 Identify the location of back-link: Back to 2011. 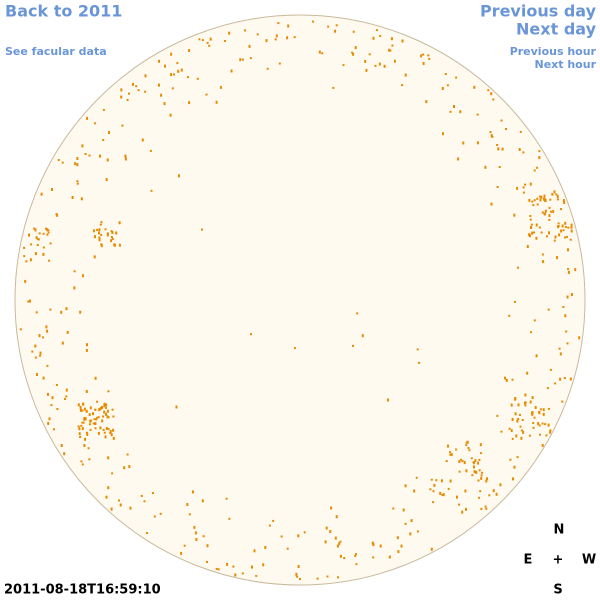
(63, 11).